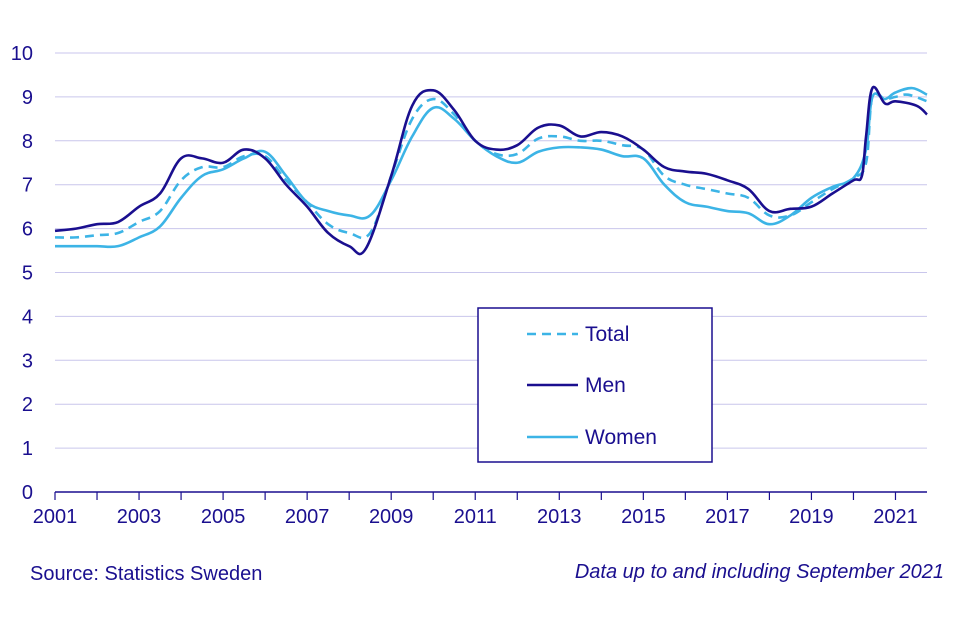  I want to click on y-tick-label-3: 3, so click(27, 361).